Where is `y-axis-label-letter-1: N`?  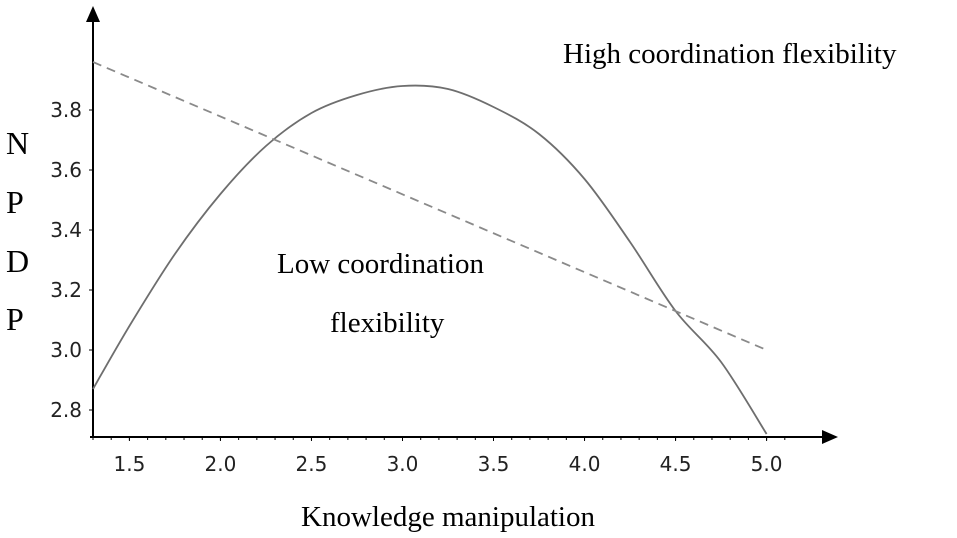
y-axis-label-letter-1: N is located at coordinates (17, 143).